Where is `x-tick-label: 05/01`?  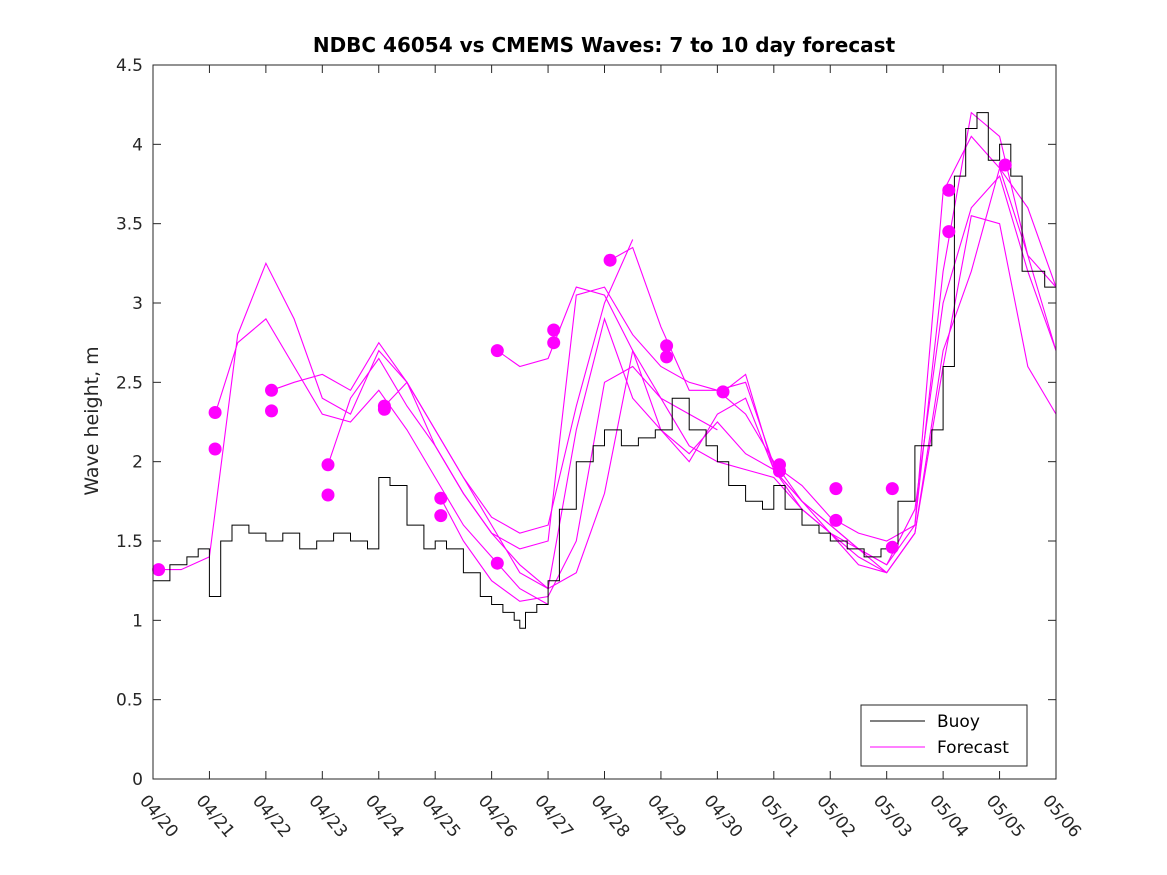
x-tick-label: 05/01 is located at coordinates (779, 816).